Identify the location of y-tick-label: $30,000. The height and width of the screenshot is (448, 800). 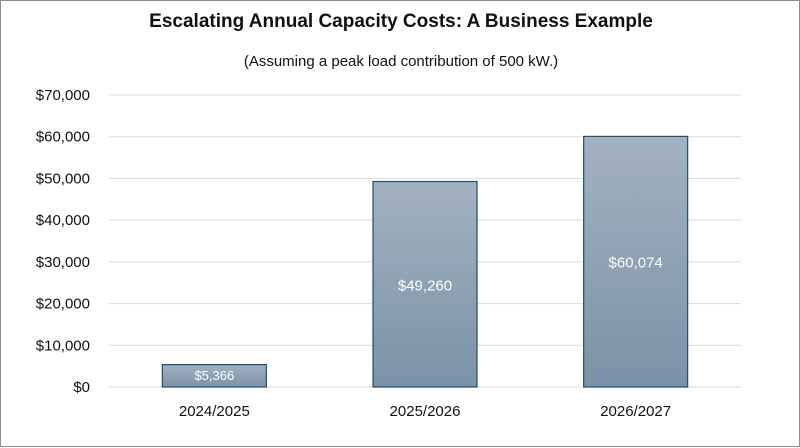
(63, 262).